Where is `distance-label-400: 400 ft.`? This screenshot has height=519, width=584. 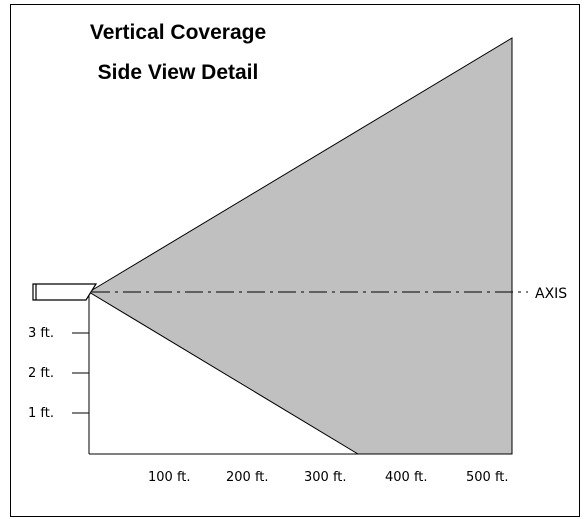 distance-label-400: 400 ft. is located at coordinates (406, 477).